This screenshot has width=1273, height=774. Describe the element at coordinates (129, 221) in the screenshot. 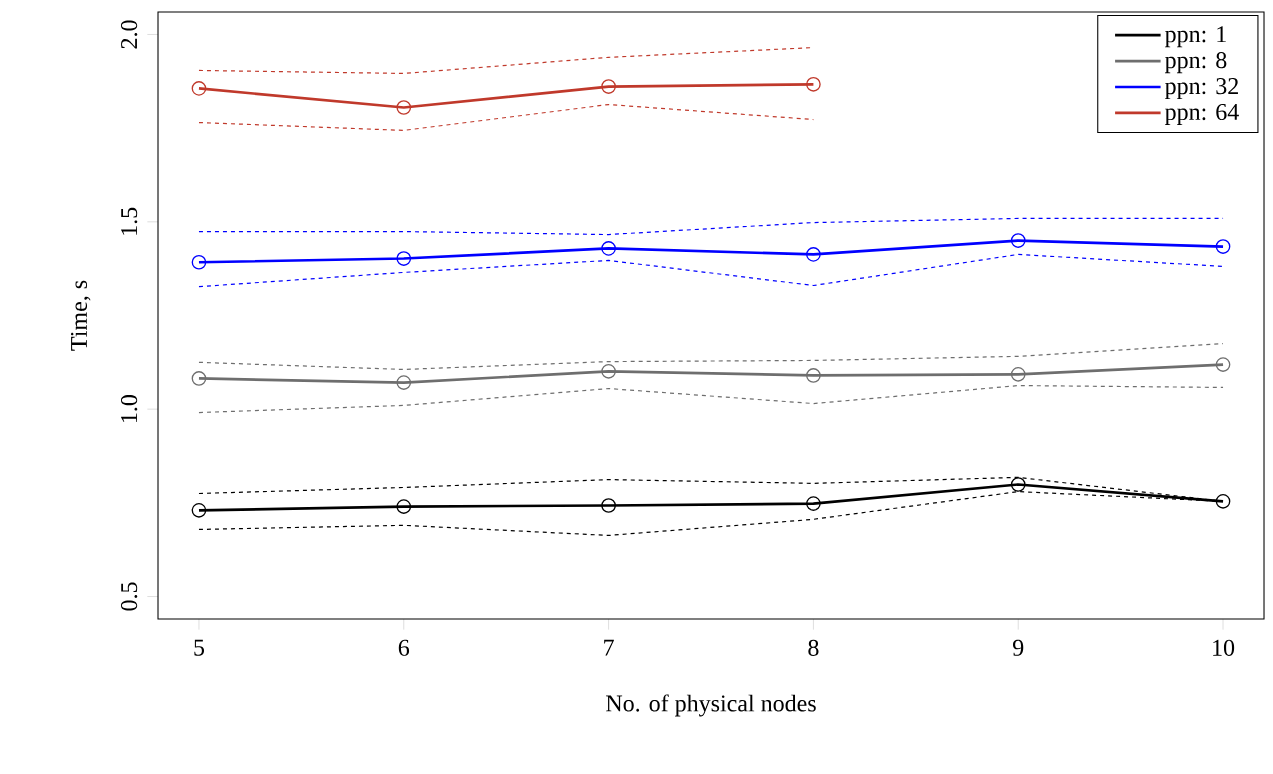

I see `y-tick-label: 1.5` at that location.